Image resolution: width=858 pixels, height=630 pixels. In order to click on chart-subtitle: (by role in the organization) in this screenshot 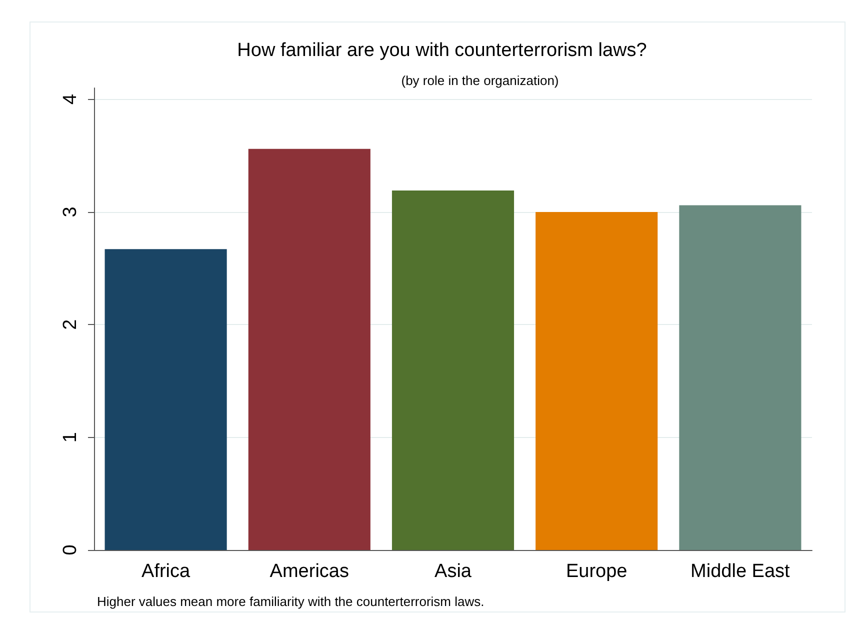, I will do `click(480, 80)`.